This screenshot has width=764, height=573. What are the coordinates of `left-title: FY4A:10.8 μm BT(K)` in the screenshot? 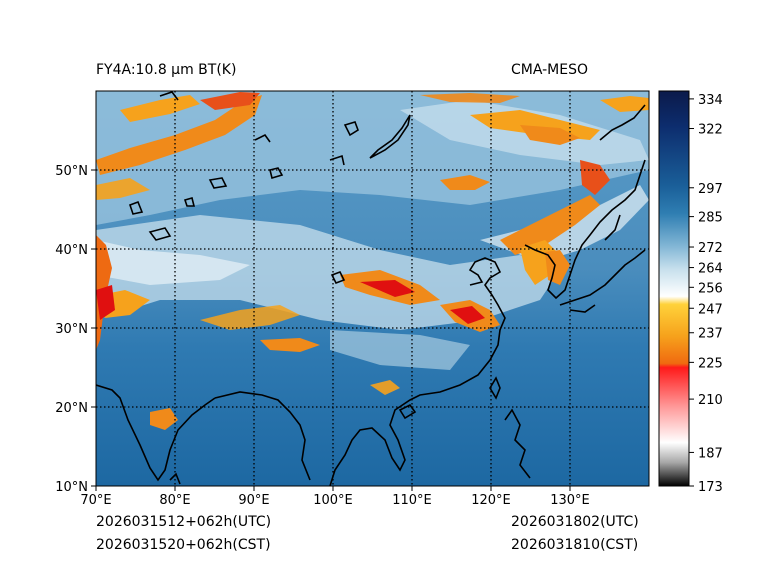 It's located at (166, 70).